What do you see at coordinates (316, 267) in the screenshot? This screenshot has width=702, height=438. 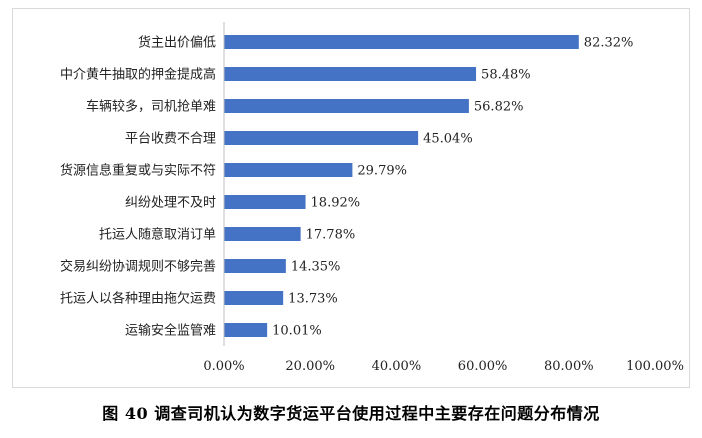 I see `value-label-7: 14.35%` at bounding box center [316, 267].